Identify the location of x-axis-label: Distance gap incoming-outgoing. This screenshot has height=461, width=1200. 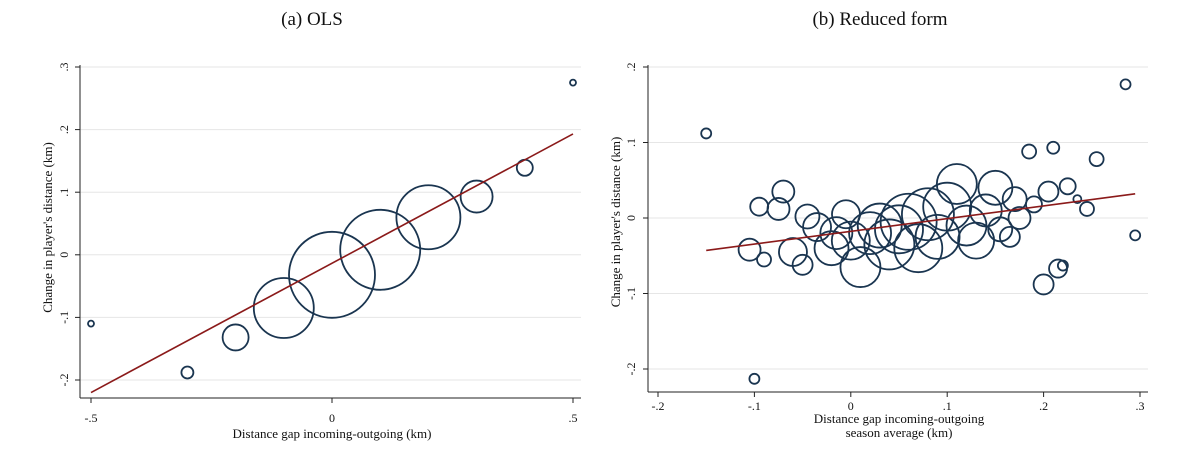
(899, 418).